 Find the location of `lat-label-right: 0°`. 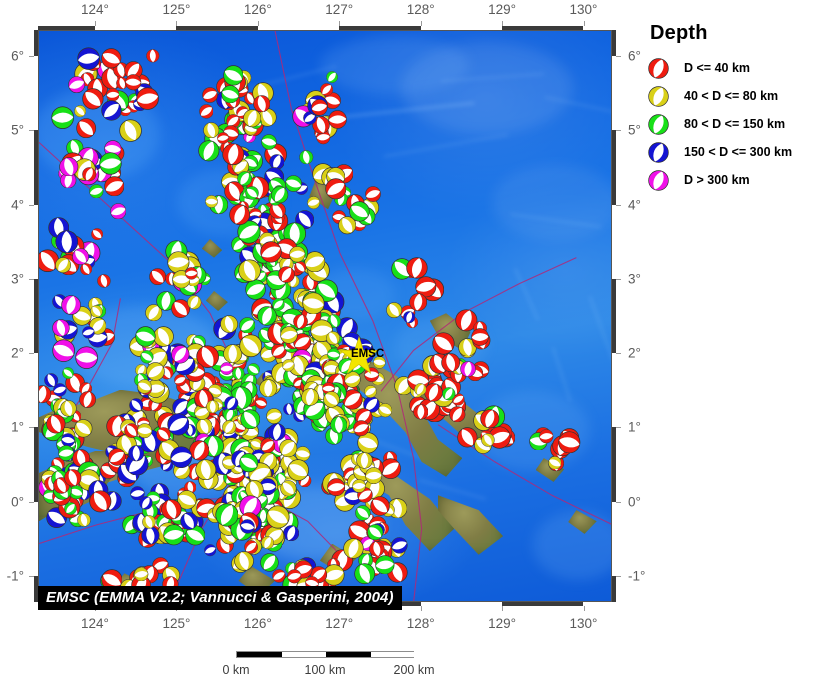

lat-label-right: 0° is located at coordinates (634, 502).